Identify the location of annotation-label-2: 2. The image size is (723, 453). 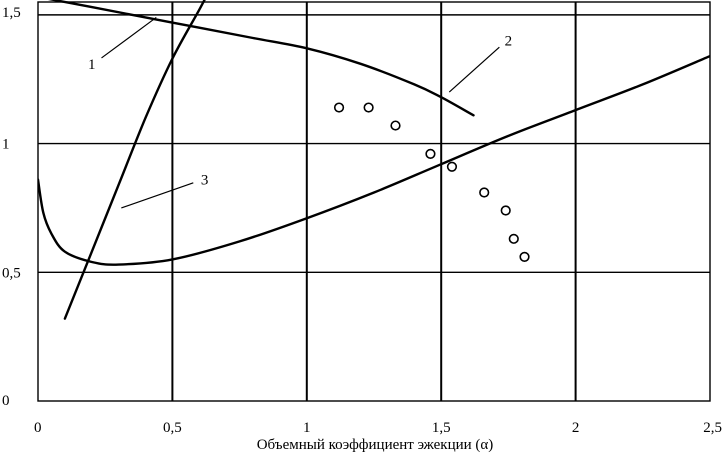
(509, 42).